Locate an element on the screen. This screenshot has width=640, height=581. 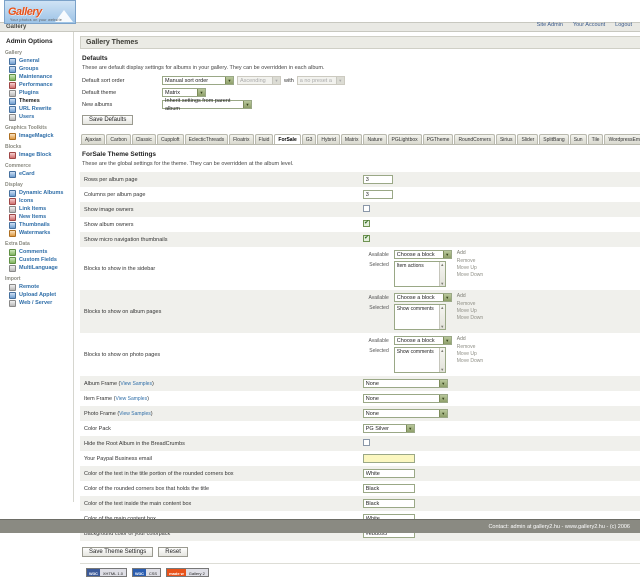
tab-matrix: Matrix is located at coordinates (352, 139).